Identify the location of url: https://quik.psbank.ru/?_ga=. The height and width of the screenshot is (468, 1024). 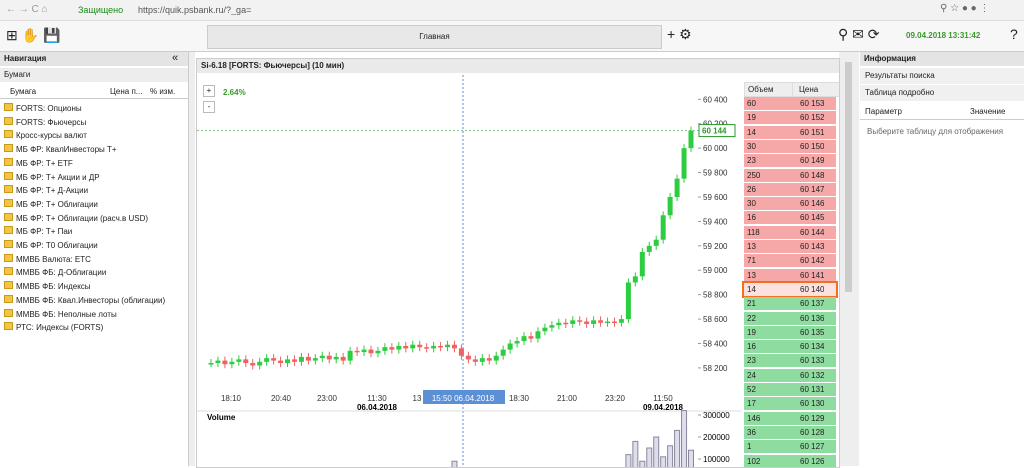
(195, 10).